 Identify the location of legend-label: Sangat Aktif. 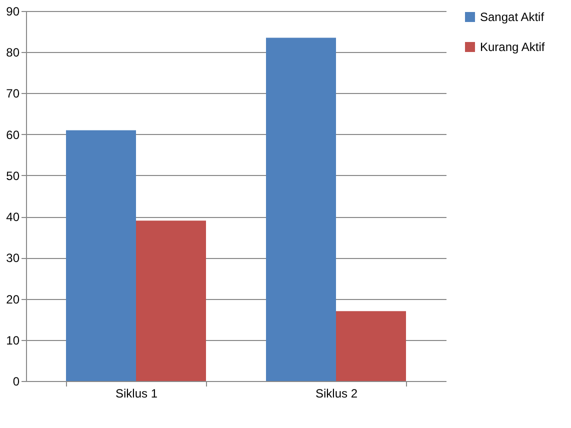
(512, 17).